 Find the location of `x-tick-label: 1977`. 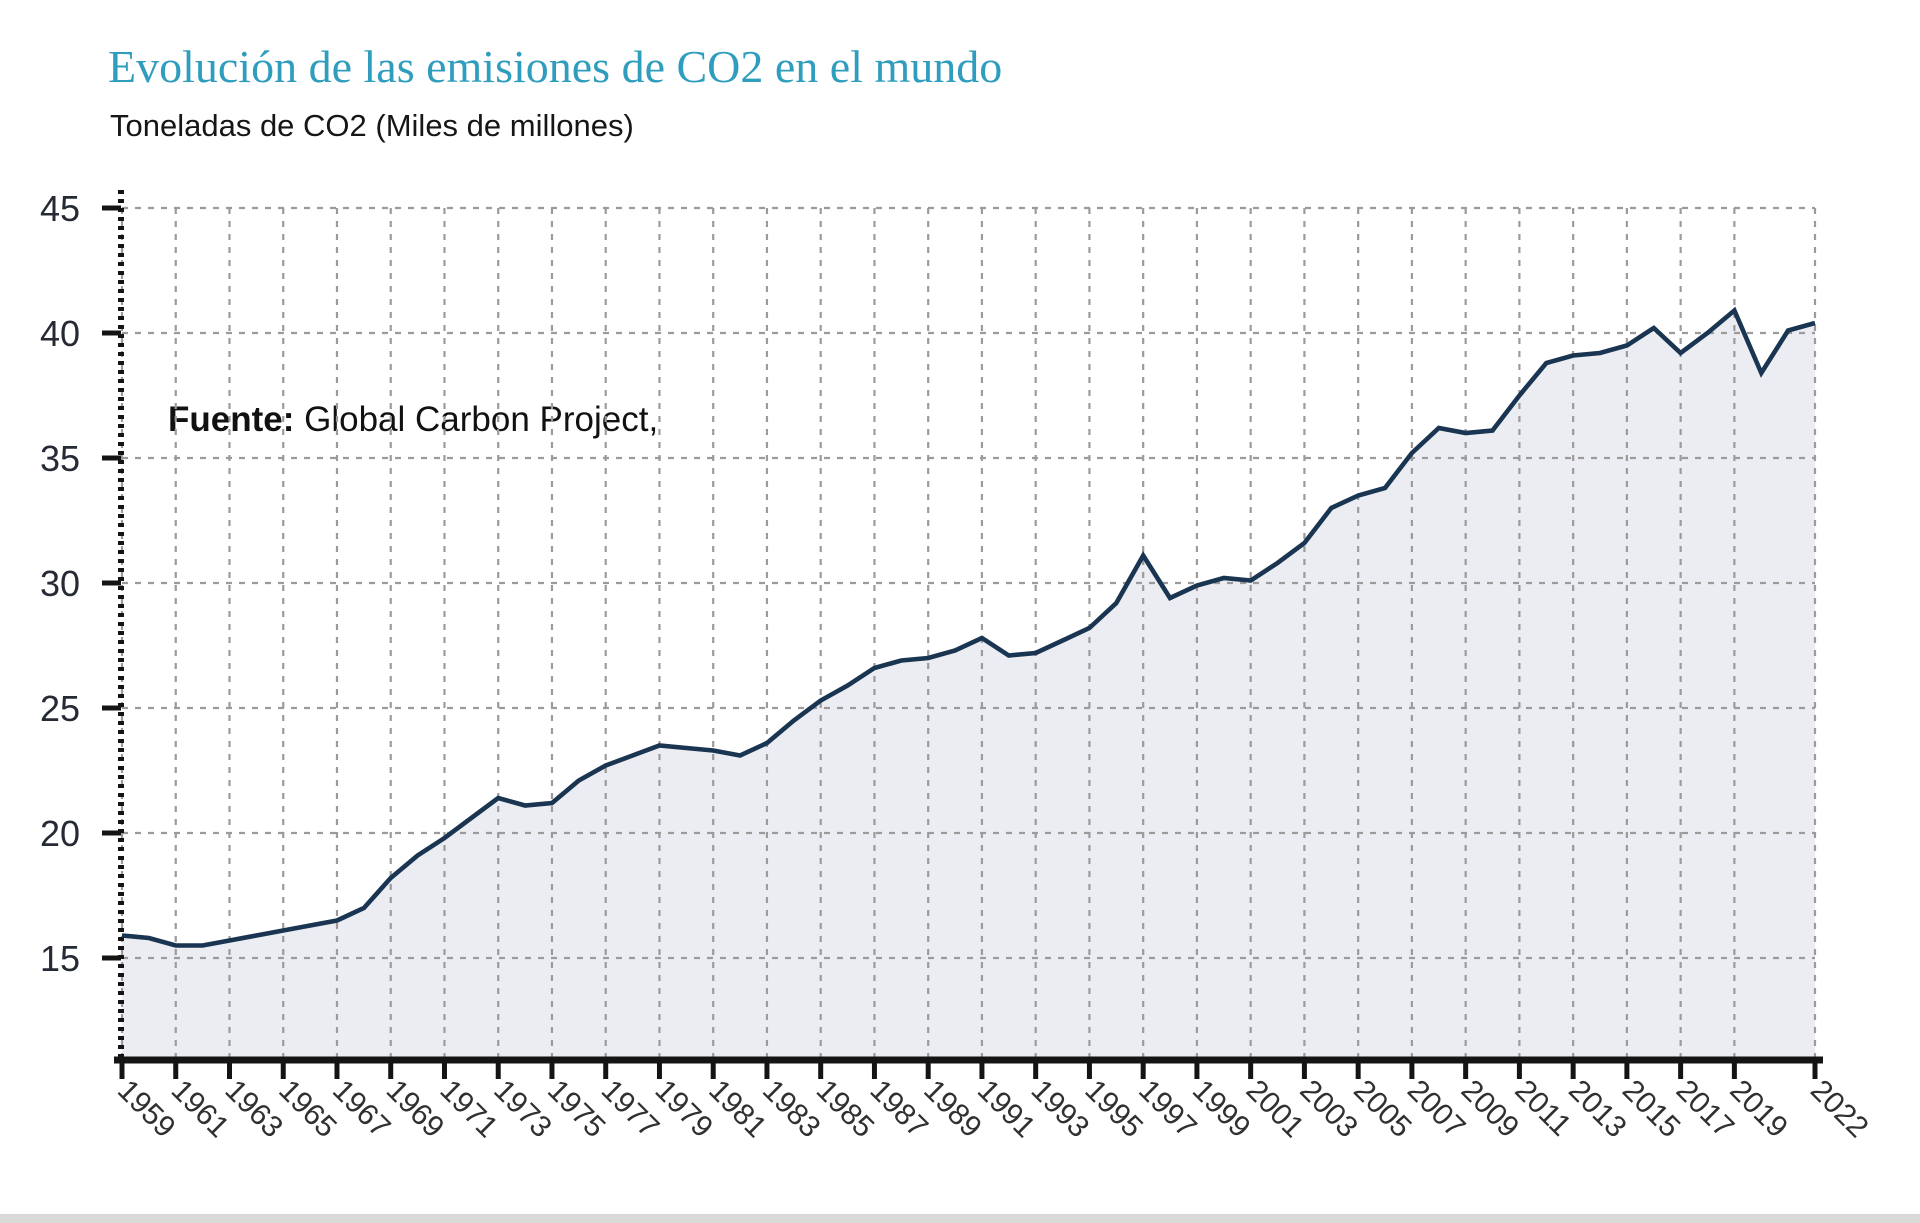

x-tick-label: 1977 is located at coordinates (630, 1109).